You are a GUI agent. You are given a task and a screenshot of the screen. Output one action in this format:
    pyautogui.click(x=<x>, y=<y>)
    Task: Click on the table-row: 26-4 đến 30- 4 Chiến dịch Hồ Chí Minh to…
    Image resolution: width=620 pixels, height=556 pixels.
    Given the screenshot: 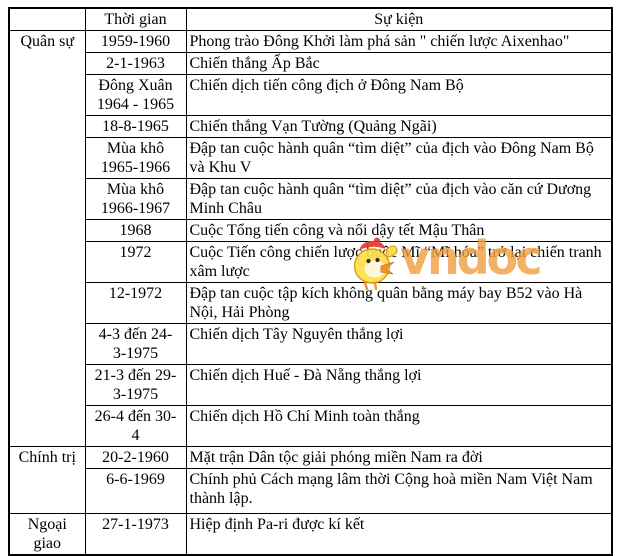 What is the action you would take?
    pyautogui.click(x=311, y=426)
    